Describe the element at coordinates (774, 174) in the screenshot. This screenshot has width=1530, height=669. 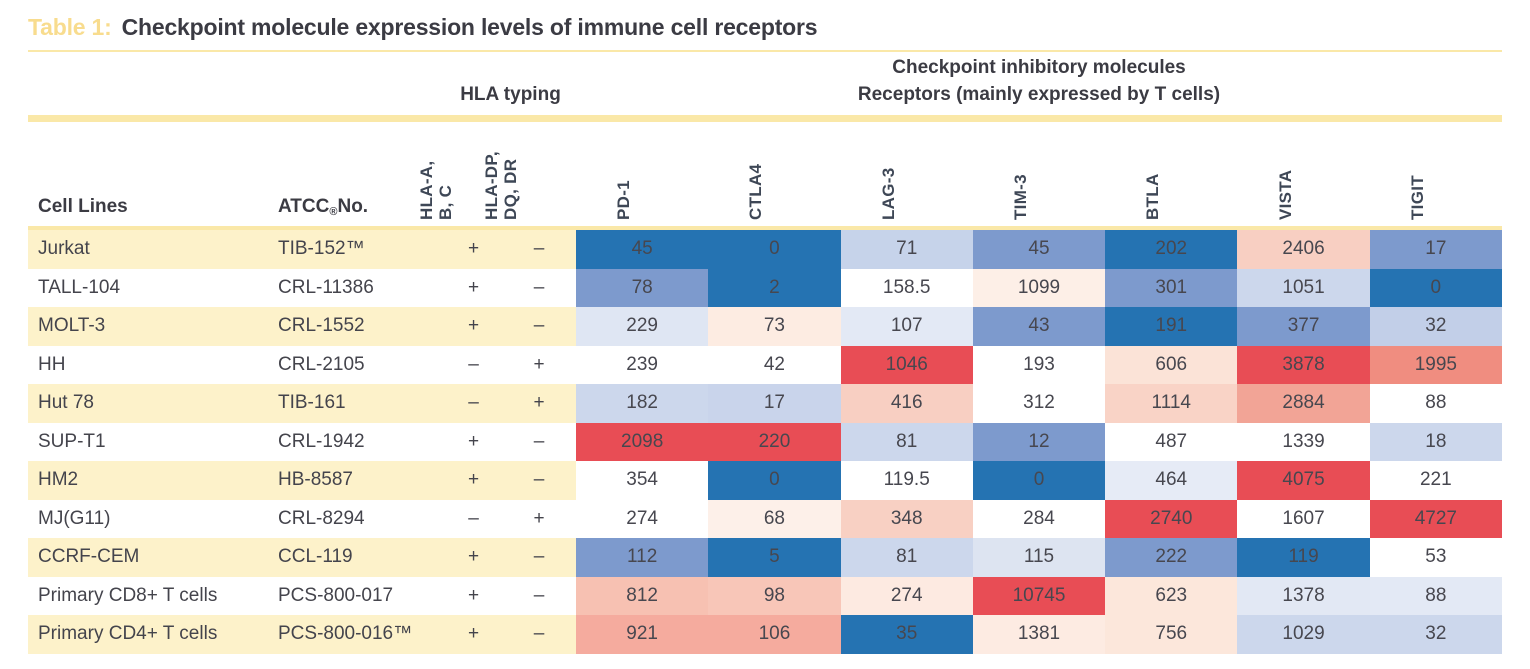
I see `column-header-receptor-ctla4: CTLA4` at that location.